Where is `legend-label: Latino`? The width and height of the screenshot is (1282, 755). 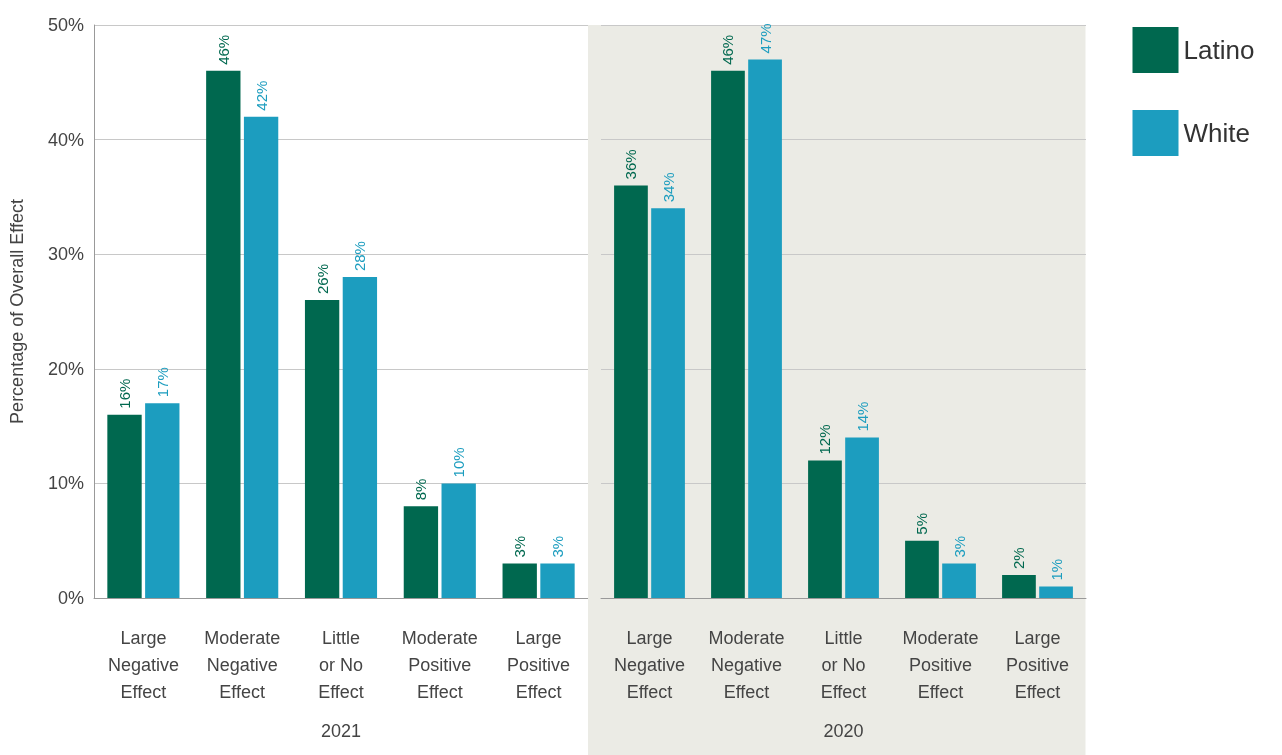 legend-label: Latino is located at coordinates (1218, 50).